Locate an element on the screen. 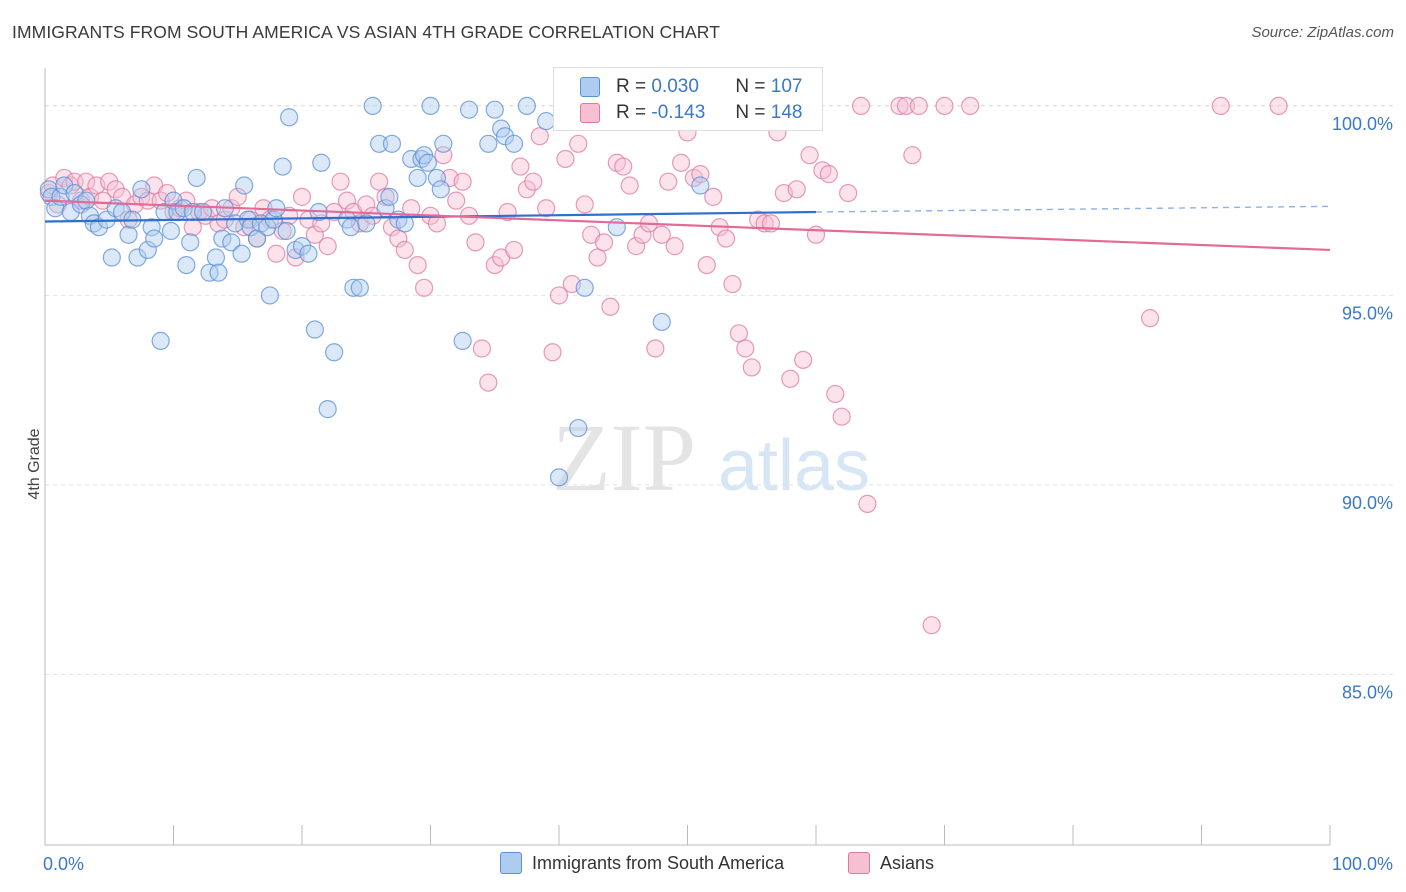 The height and width of the screenshot is (892, 1406). legend-item-asians: Asians is located at coordinates (891, 863).